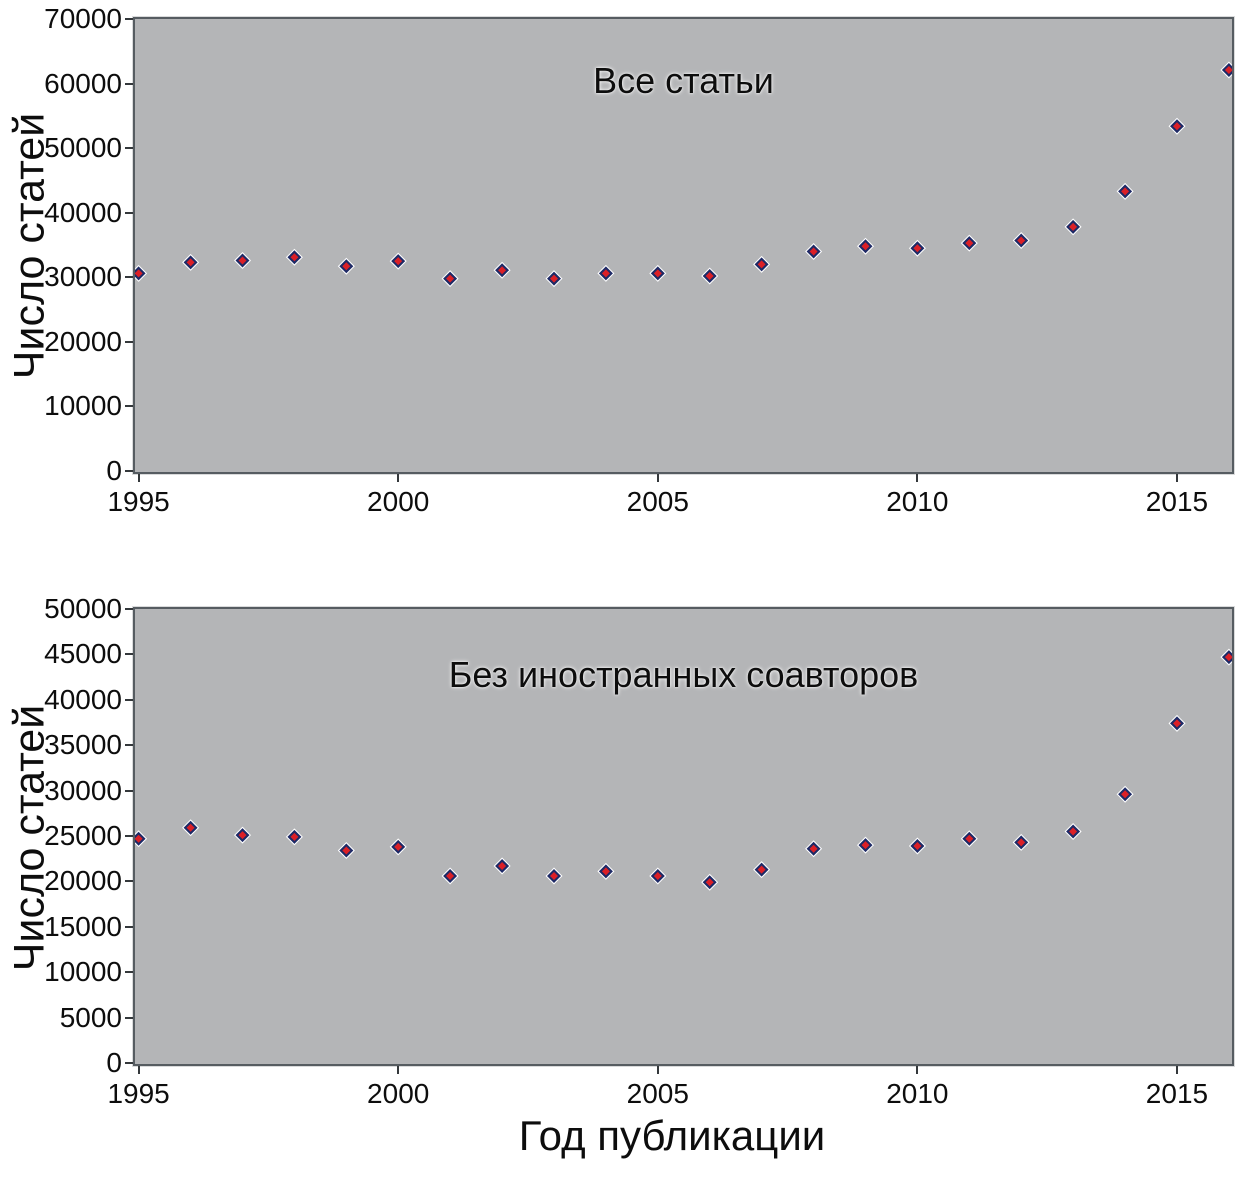 The height and width of the screenshot is (1181, 1240). Describe the element at coordinates (83, 654) in the screenshot. I see `y-tick-label: 45000` at that location.